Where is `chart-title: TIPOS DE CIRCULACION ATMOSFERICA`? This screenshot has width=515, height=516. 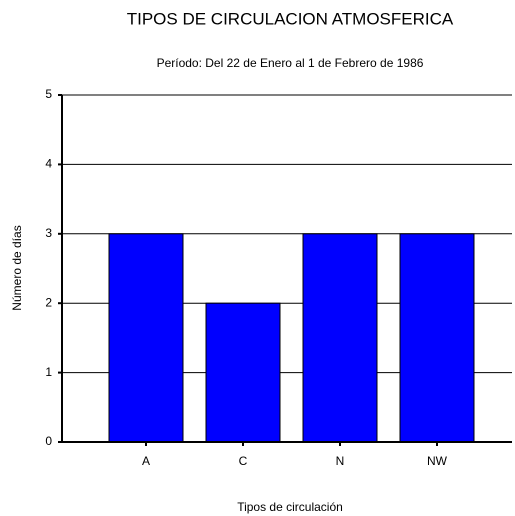 chart-title: TIPOS DE CIRCULACION ATMOSFERICA is located at coordinates (290, 18).